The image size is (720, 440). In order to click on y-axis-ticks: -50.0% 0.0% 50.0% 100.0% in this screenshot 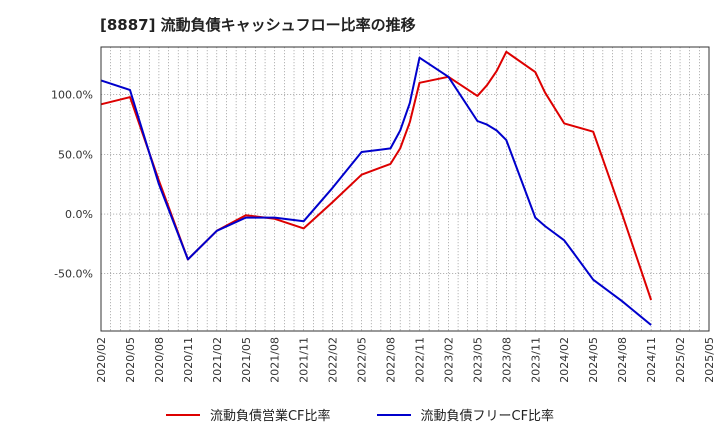, I will do `click(72, 185)`.